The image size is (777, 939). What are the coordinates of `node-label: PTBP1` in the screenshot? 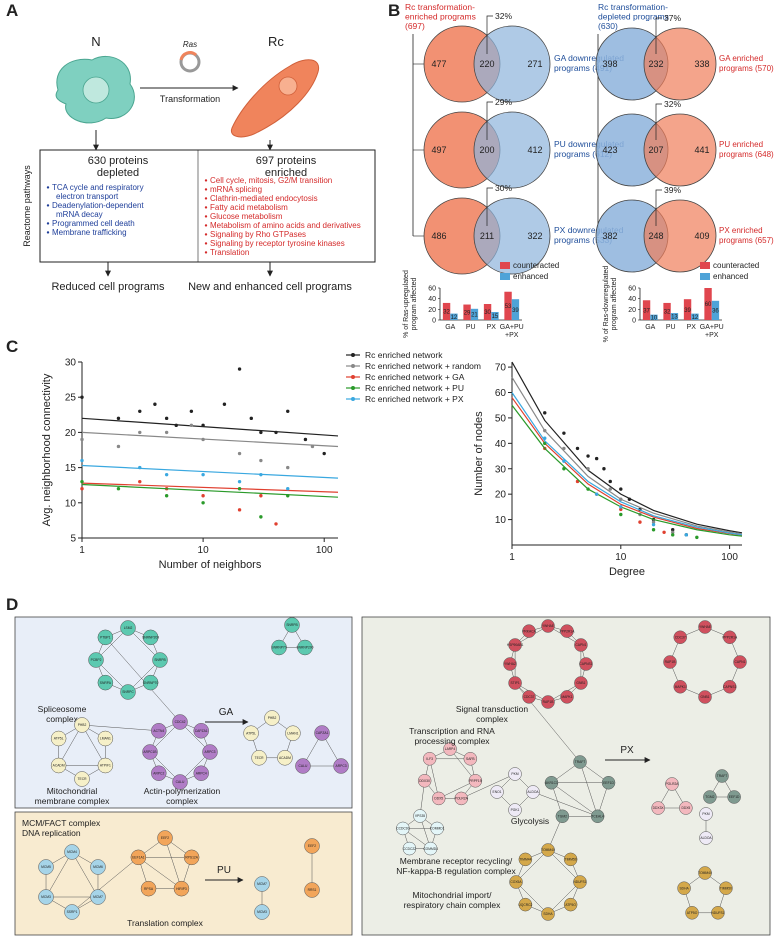 It's located at (105, 638).